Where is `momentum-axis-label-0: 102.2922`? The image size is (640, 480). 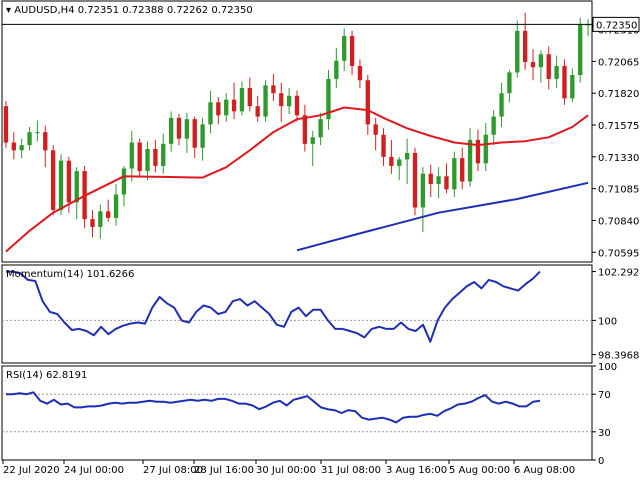
momentum-axis-label-0: 102.2922 is located at coordinates (619, 273).